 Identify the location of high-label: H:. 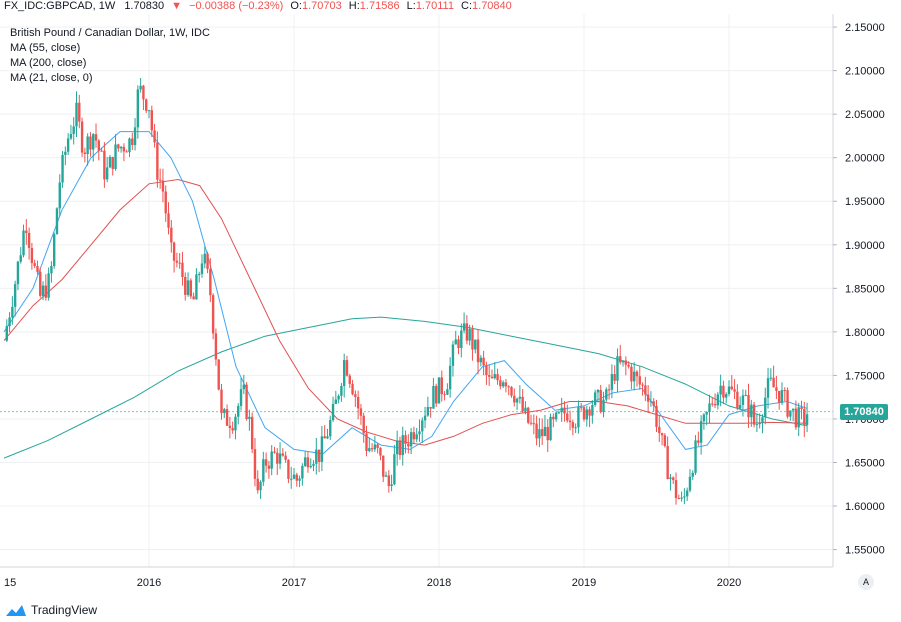
(354, 6).